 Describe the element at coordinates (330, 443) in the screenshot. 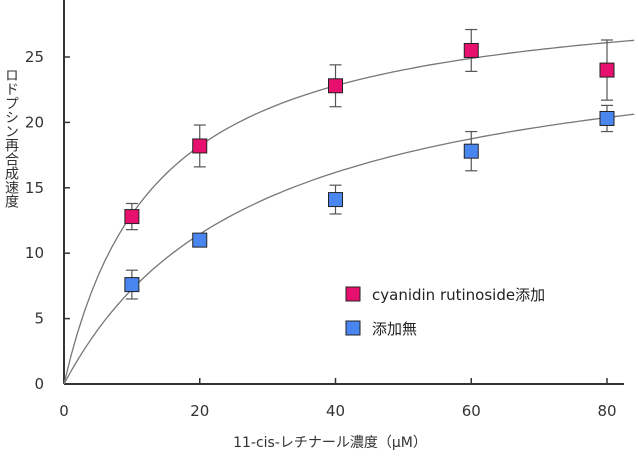

I see `x-axis-label: 11-cis-レチナール濃度（μM）` at that location.